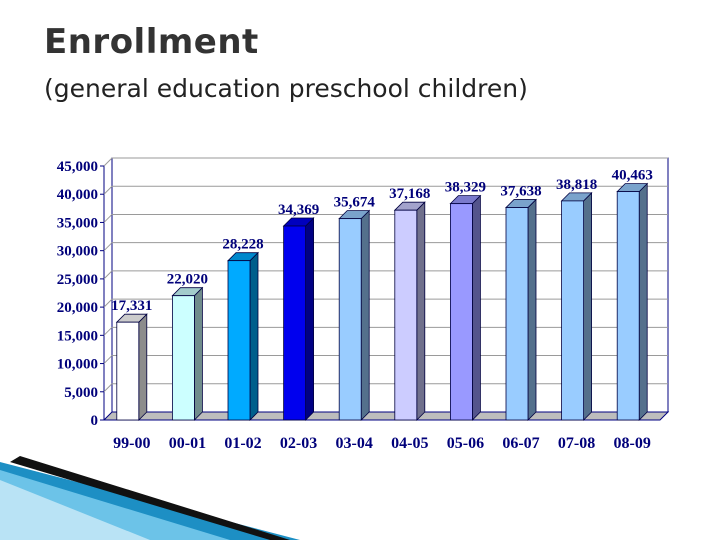  Describe the element at coordinates (81, 393) in the screenshot. I see `y-tick-label: 5,000` at that location.